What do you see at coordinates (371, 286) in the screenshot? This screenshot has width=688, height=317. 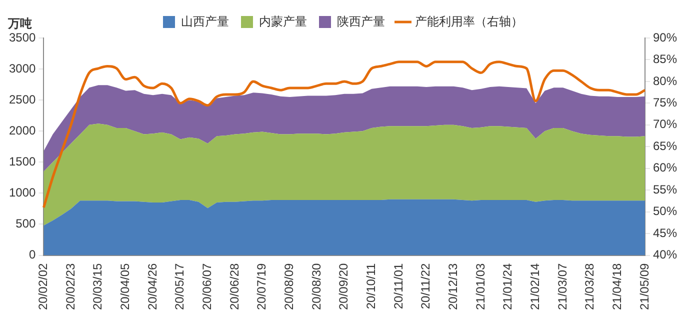 I see `x-tick-label: 20/10/11` at bounding box center [371, 286].